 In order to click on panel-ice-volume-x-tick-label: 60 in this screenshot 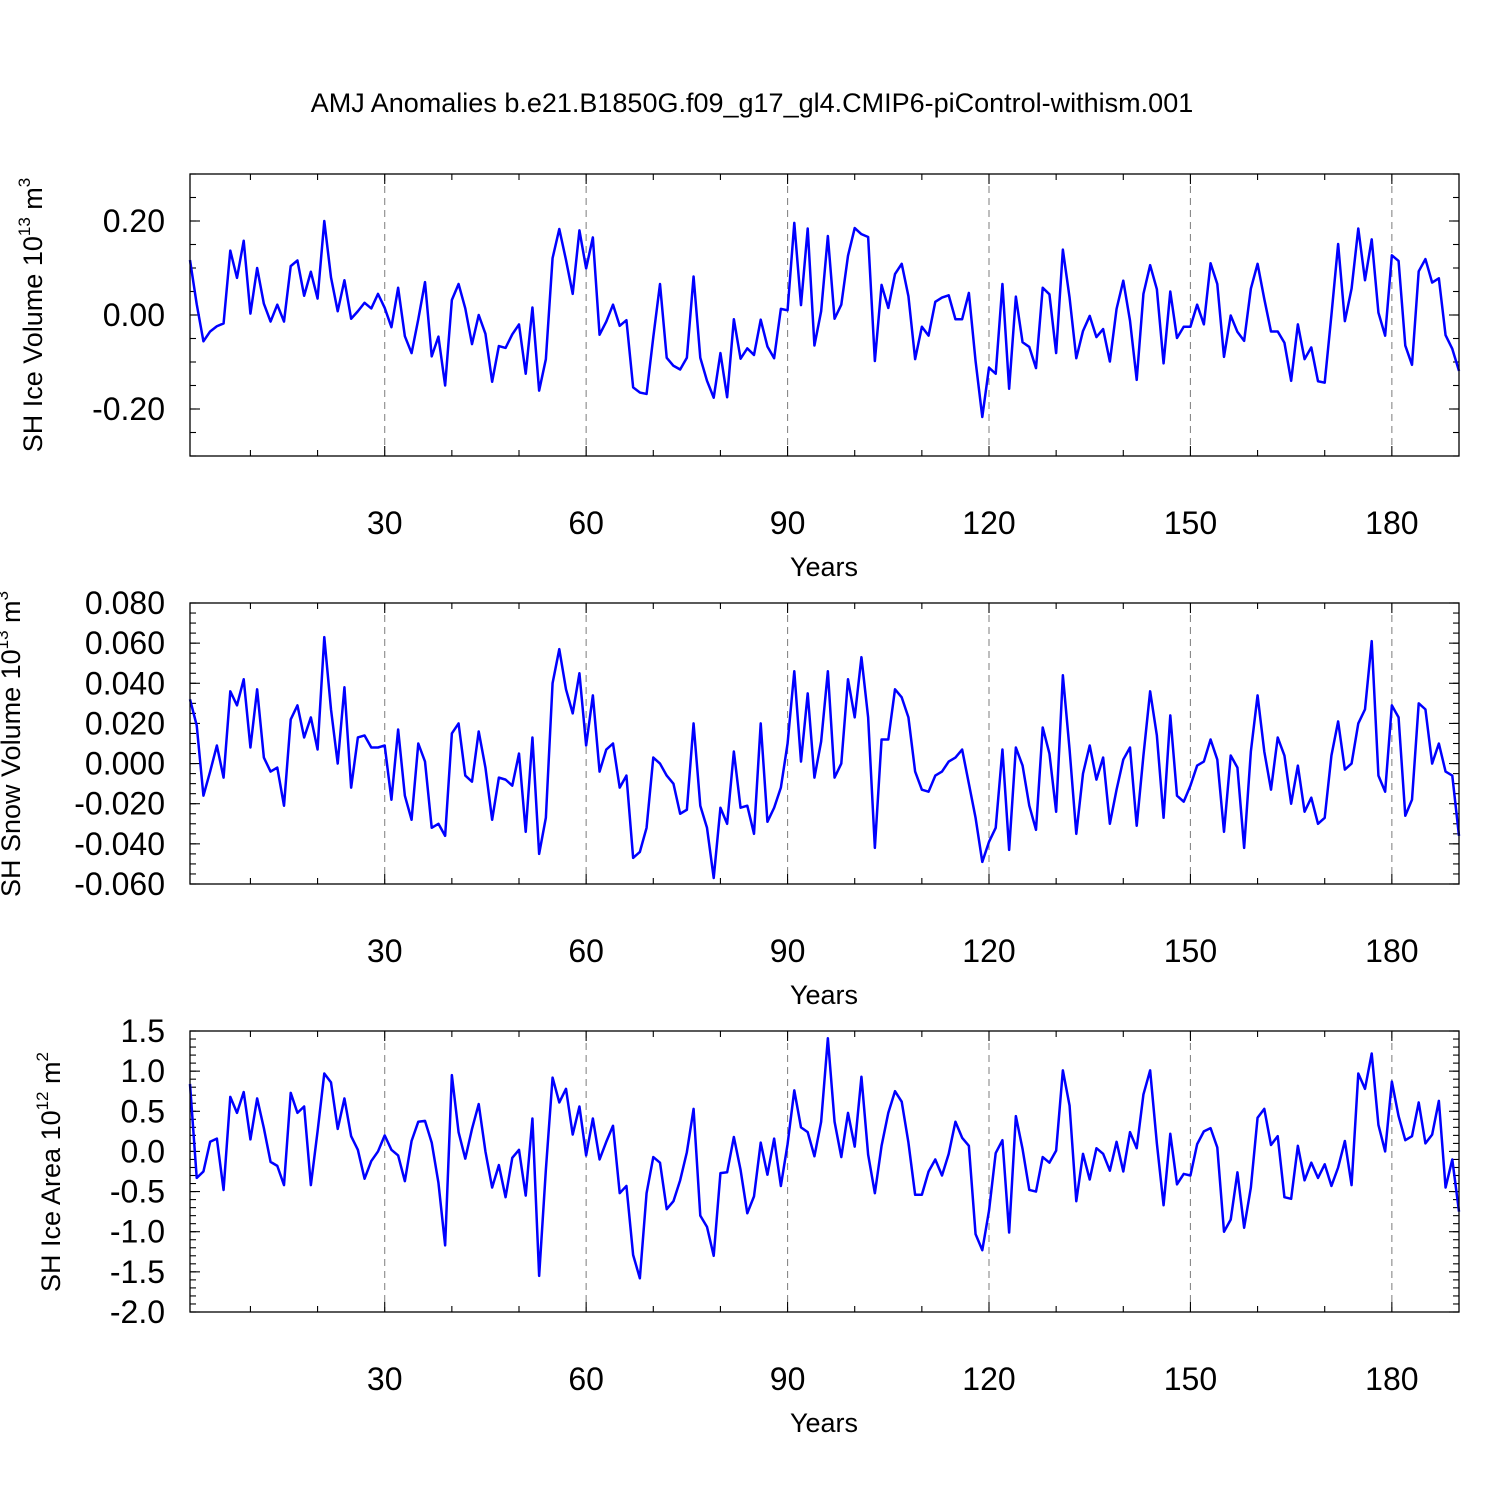, I will do `click(586, 523)`.